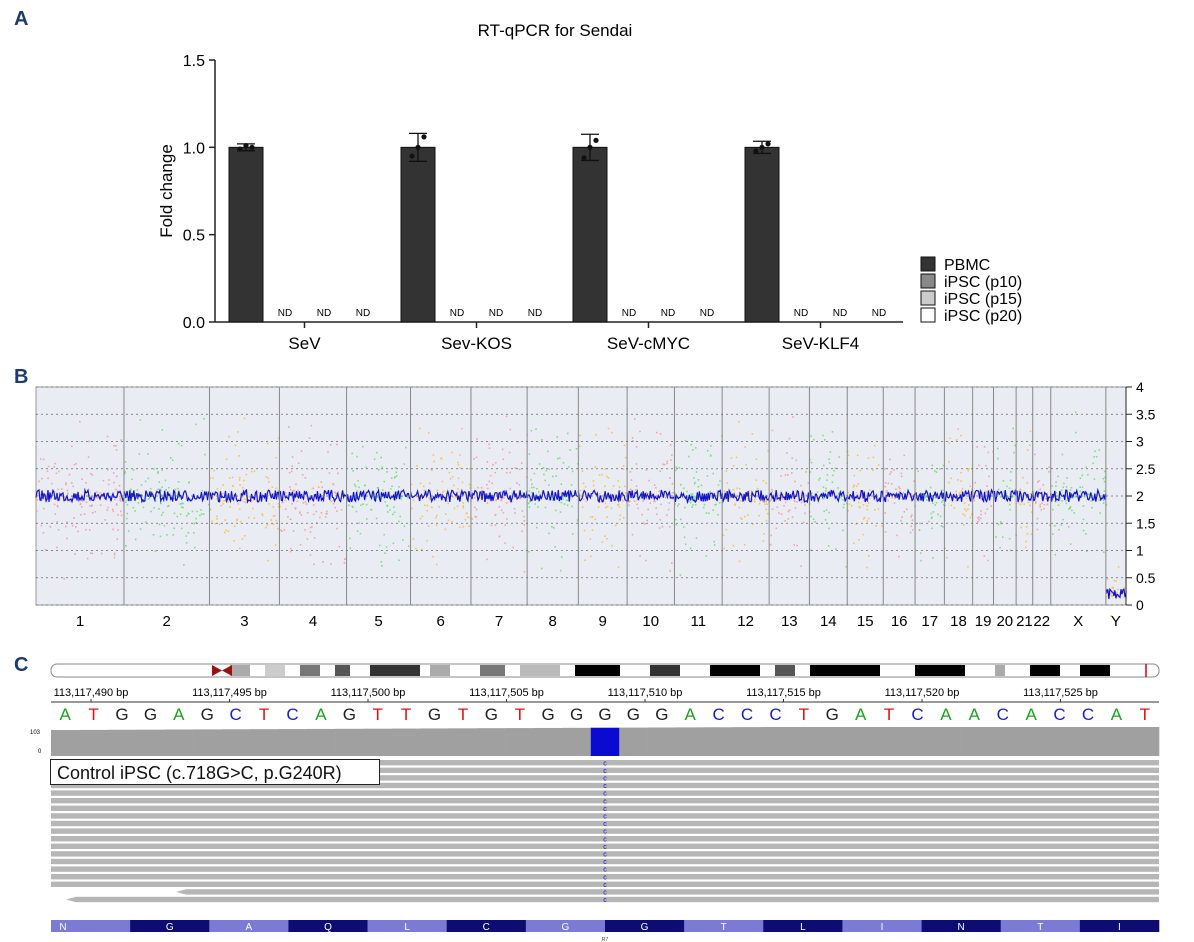 Image resolution: width=1194 pixels, height=942 pixels. What do you see at coordinates (555, 30) in the screenshot?
I see `chart-title: RT-qPCR for Sendai` at bounding box center [555, 30].